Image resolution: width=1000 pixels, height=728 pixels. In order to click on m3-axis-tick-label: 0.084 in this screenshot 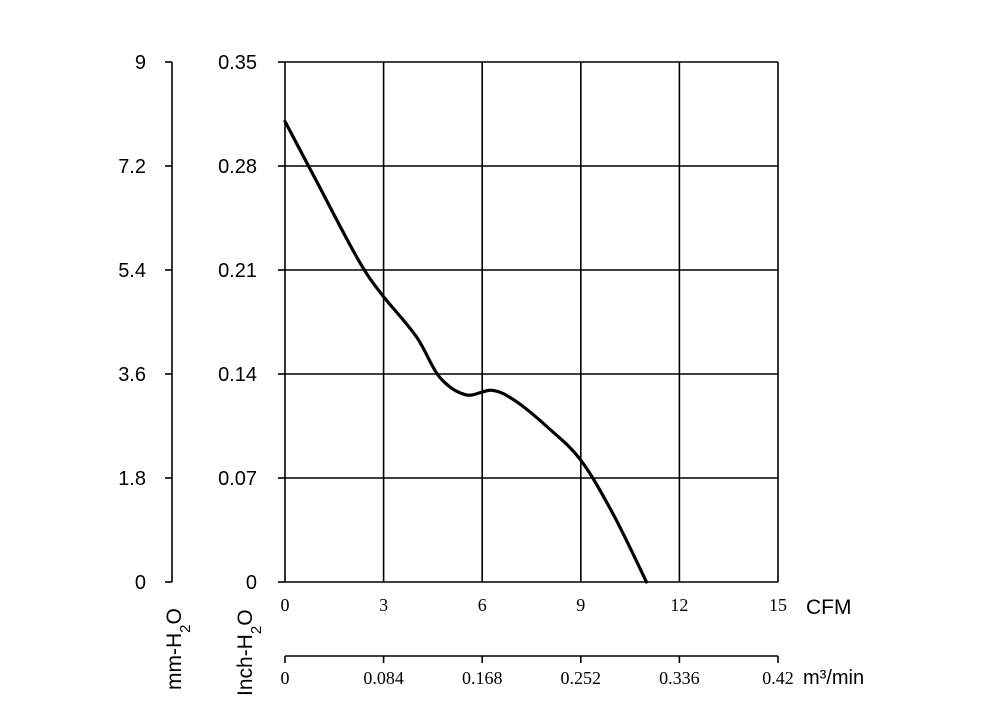, I will do `click(383, 678)`.